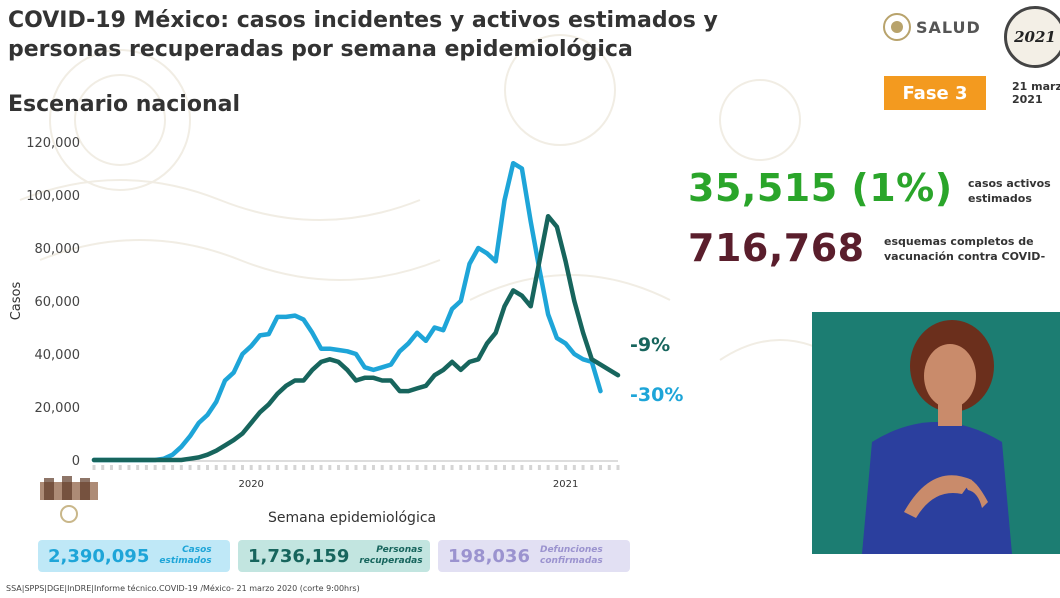 The width and height of the screenshot is (1060, 598). Describe the element at coordinates (776, 248) in the screenshot. I see `vaccination-value: 716,768` at that location.